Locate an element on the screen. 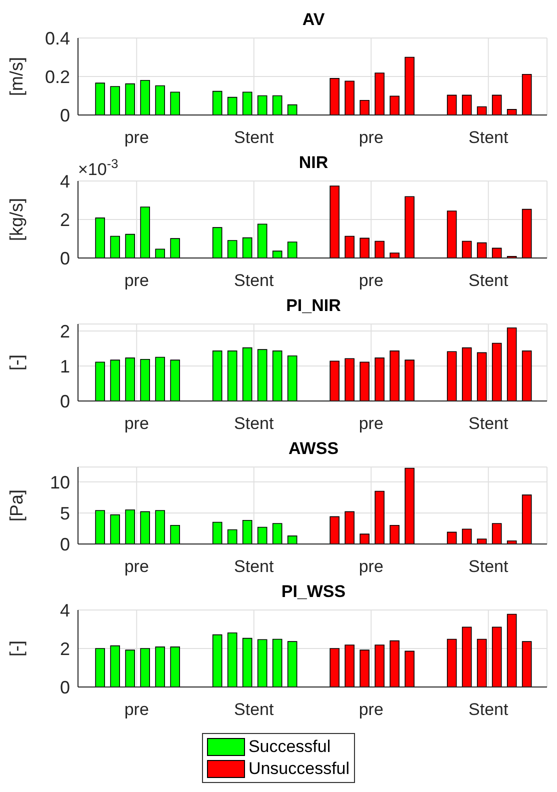 The width and height of the screenshot is (557, 792). y-tick-label: 0.4 is located at coordinates (57, 38).